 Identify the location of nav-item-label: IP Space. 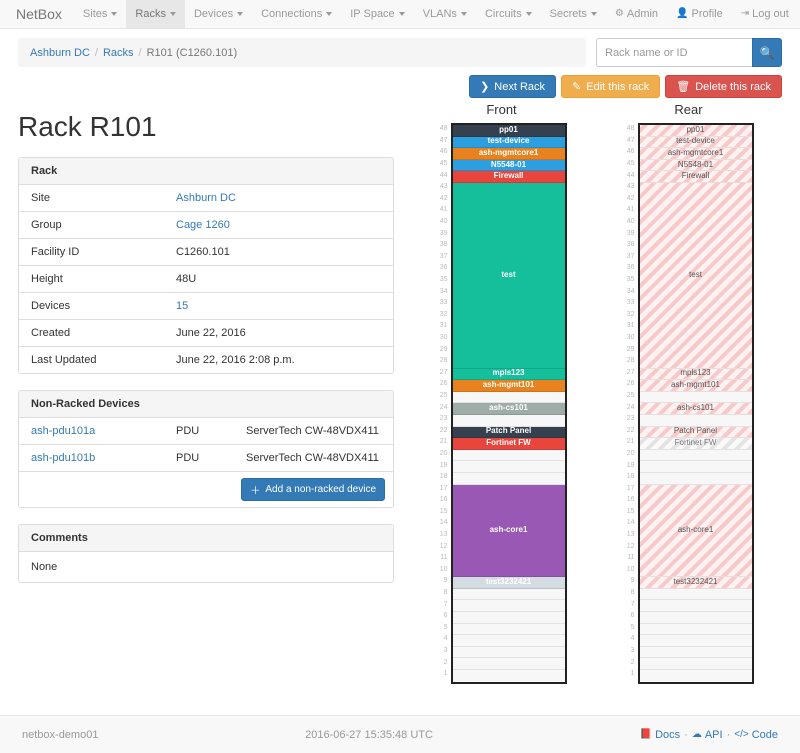
(372, 14).